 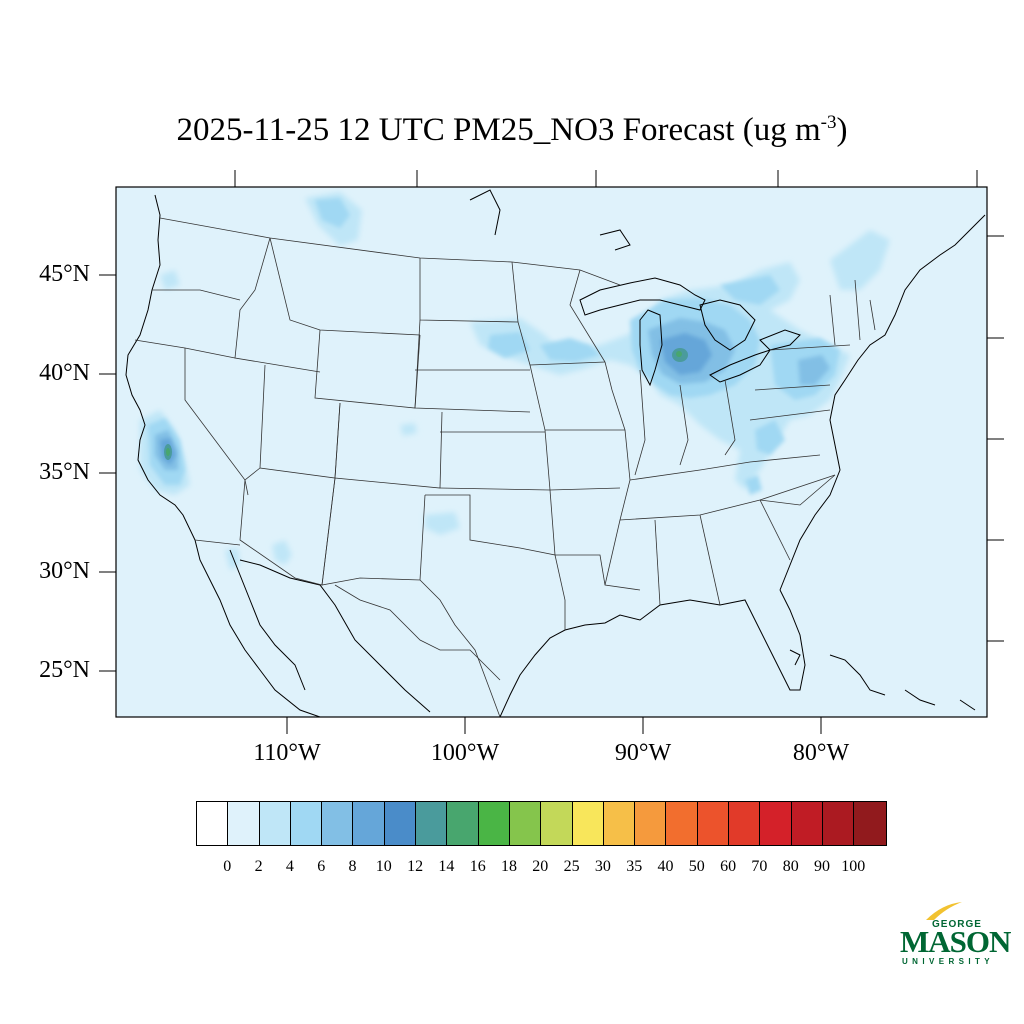 I want to click on lon-label-100w: 100°W, so click(x=465, y=753).